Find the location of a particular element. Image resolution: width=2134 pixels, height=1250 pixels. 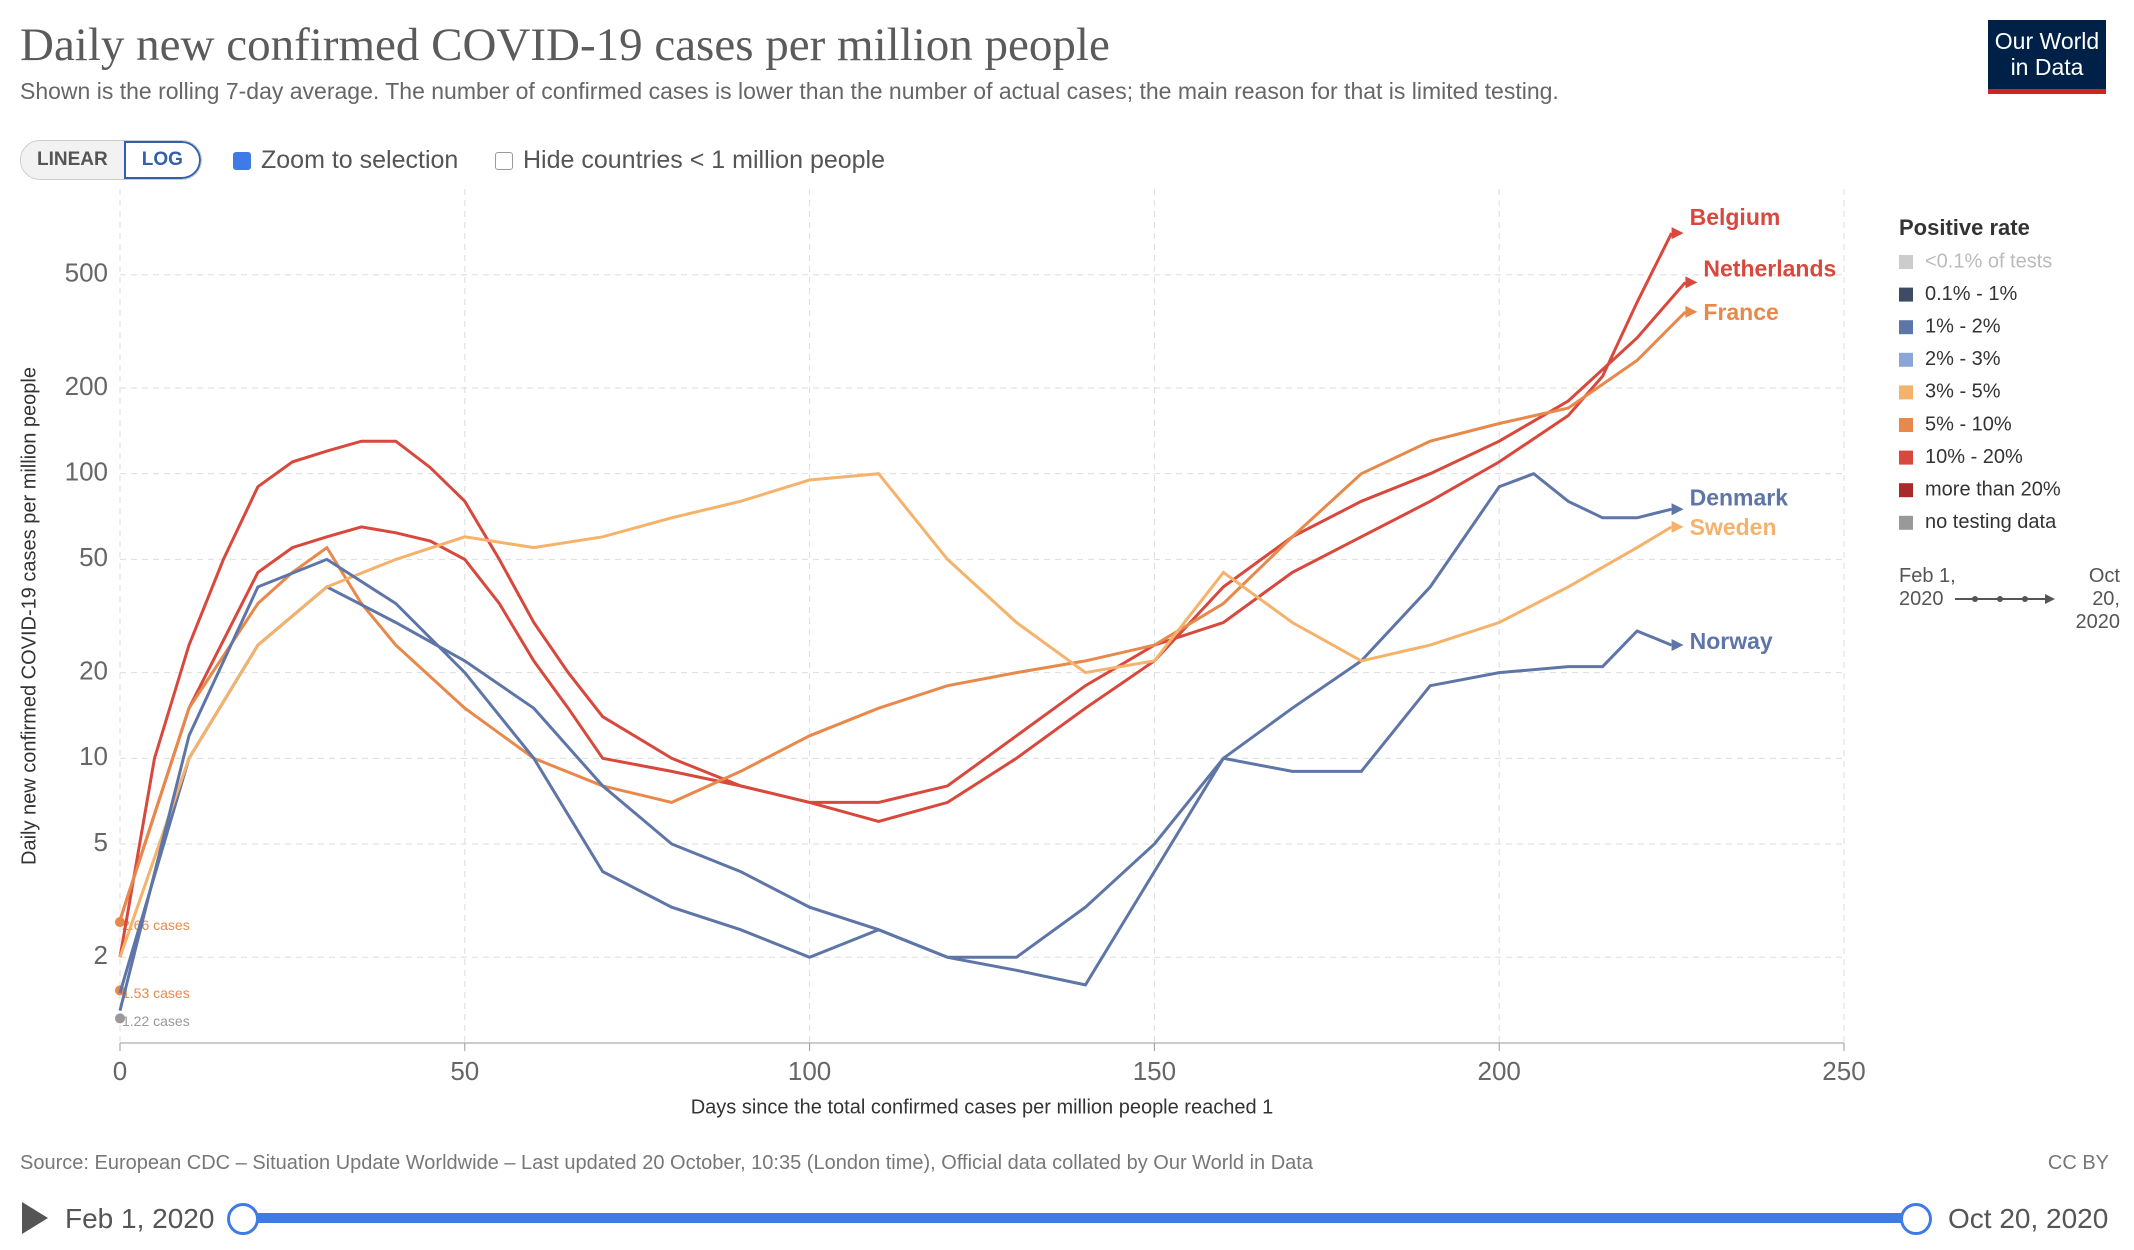

series-label: Norway is located at coordinates (1731, 641).